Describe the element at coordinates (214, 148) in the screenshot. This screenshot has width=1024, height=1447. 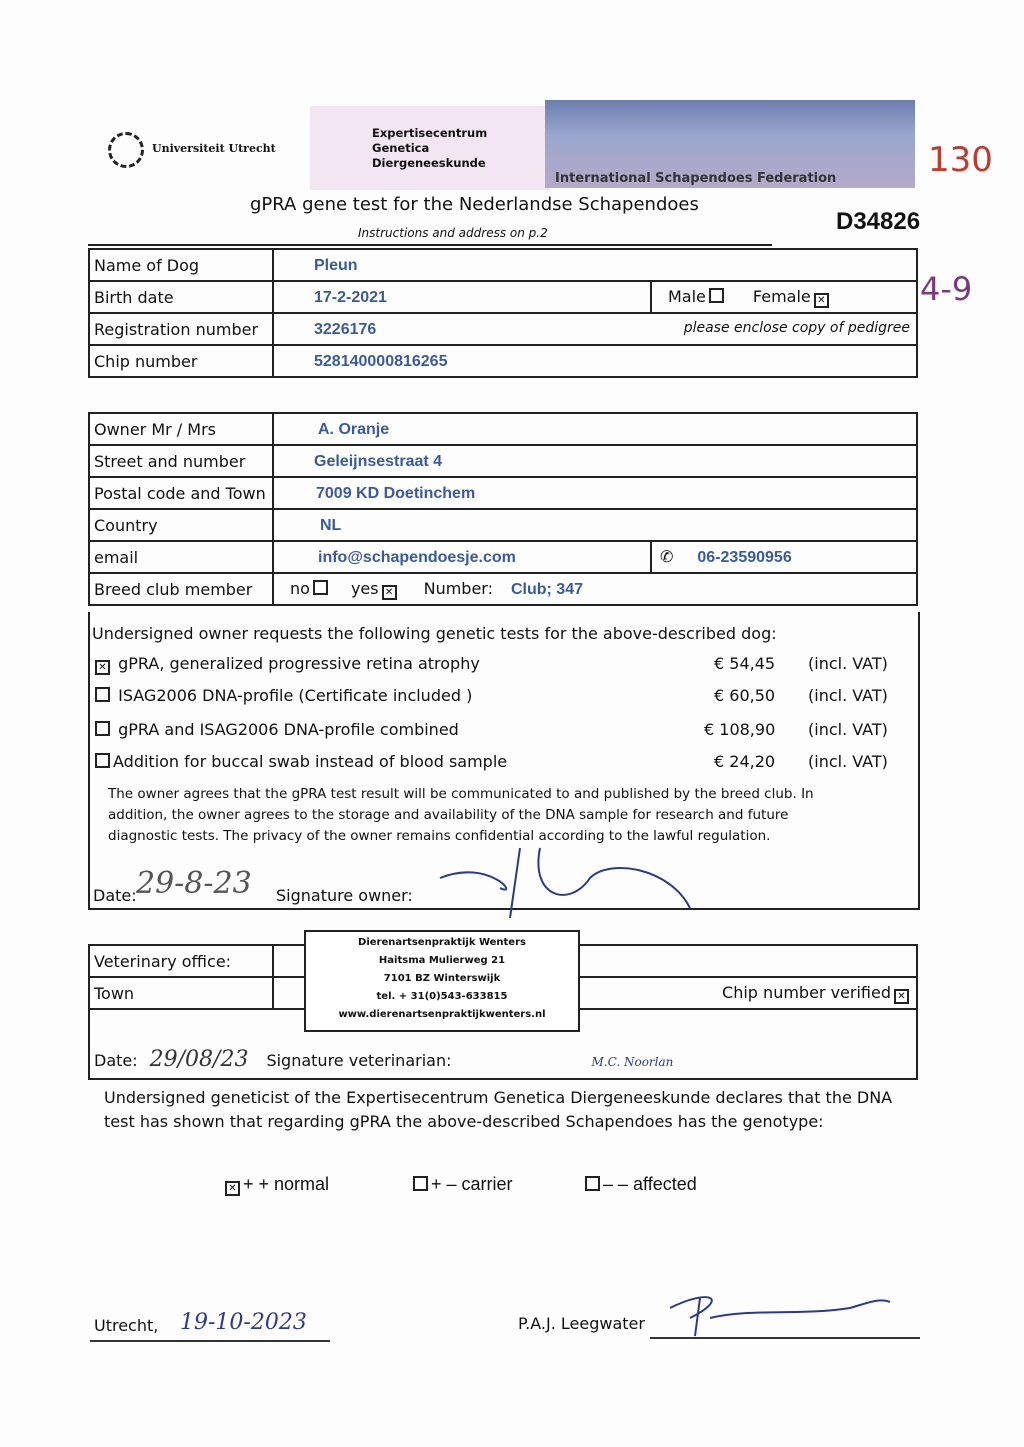
I see `university-name: Universiteit Utrecht` at that location.